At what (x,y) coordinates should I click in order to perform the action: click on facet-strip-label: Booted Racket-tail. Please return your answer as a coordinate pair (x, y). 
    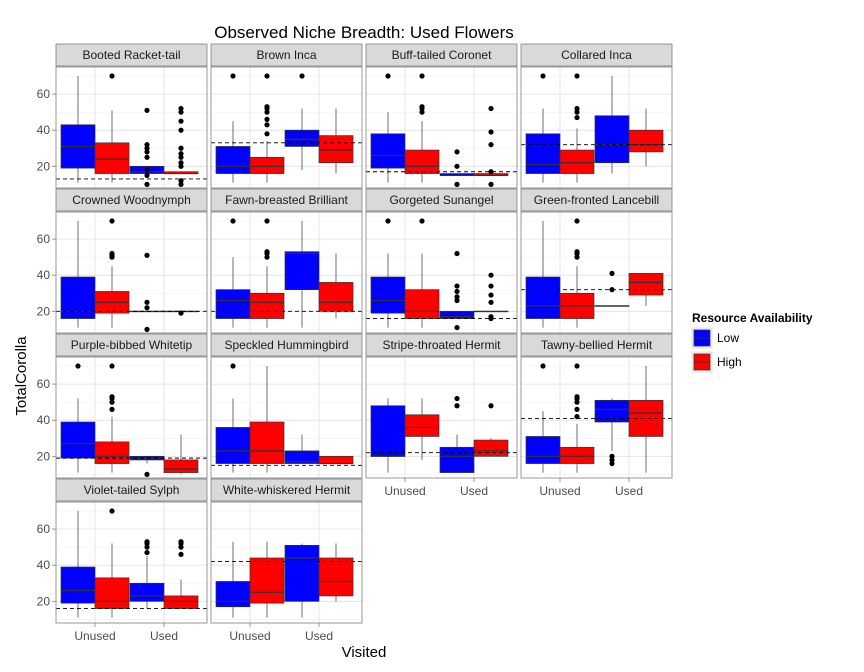
    Looking at the image, I should click on (131, 55).